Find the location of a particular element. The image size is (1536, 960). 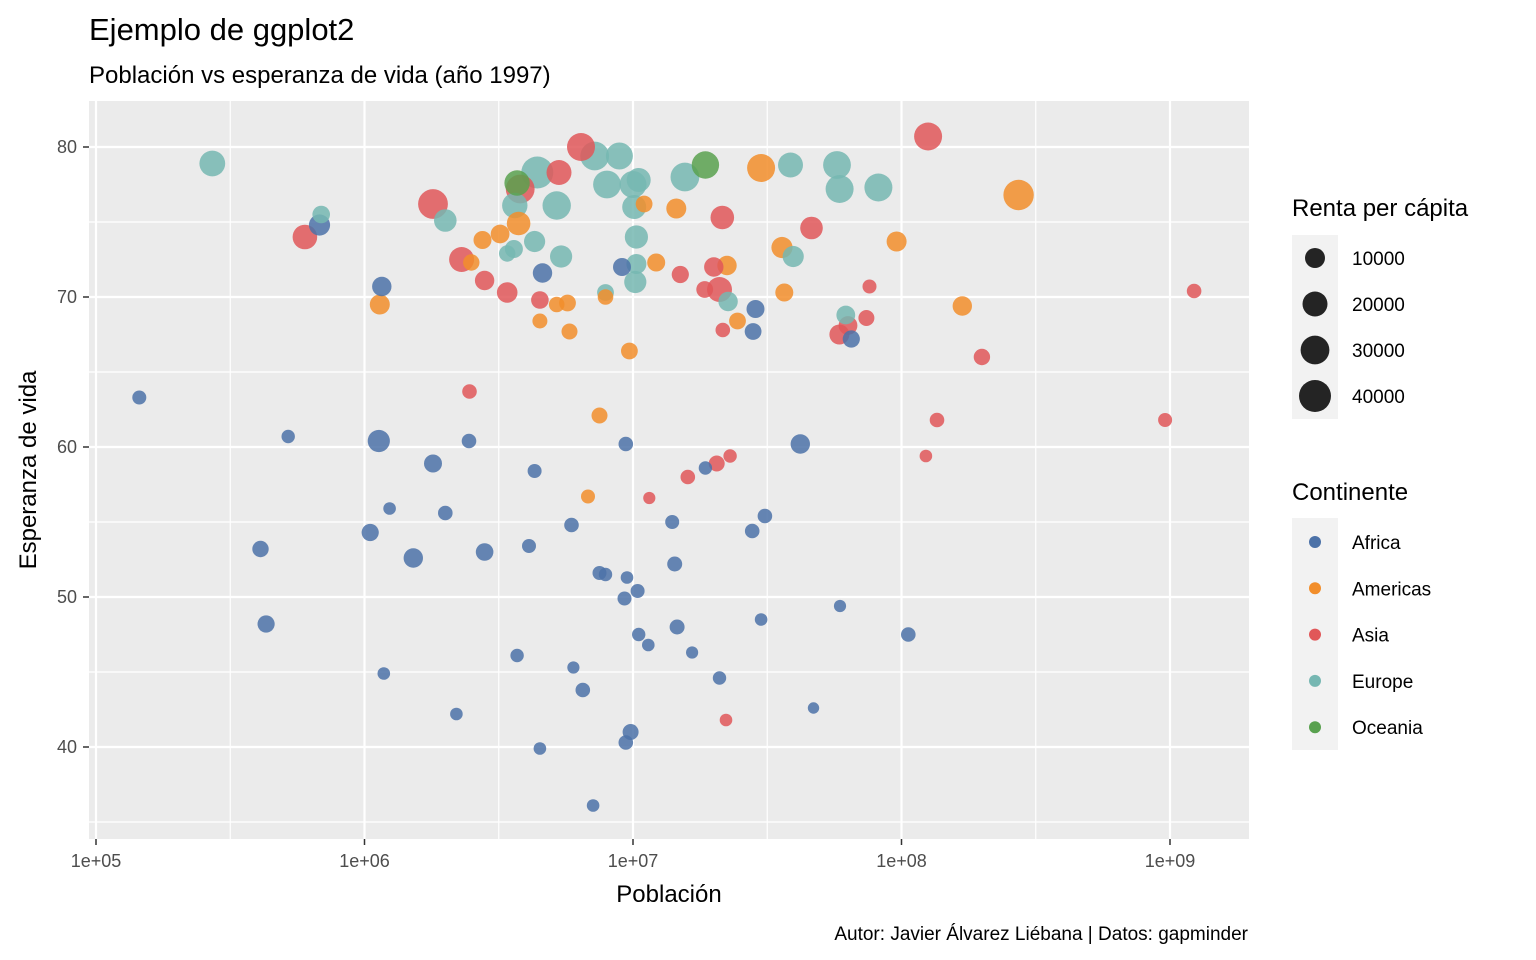

color-legend-key-asia is located at coordinates (1315, 634).